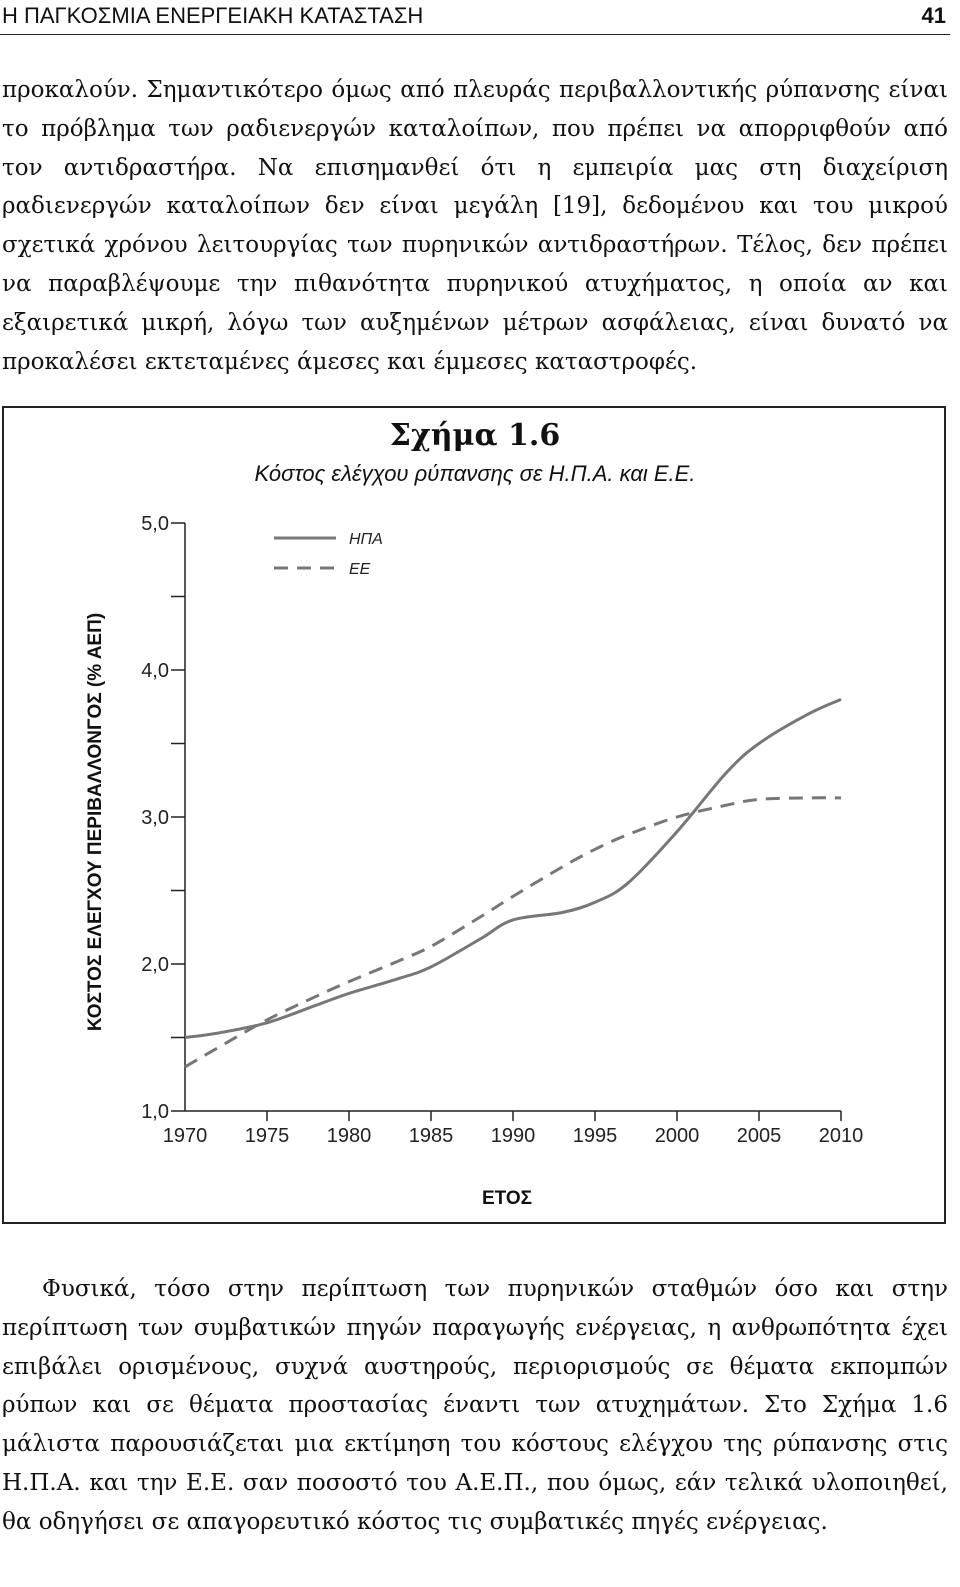 This screenshot has width=960, height=1587. I want to click on y-tick-label: 3,0, so click(155, 818).